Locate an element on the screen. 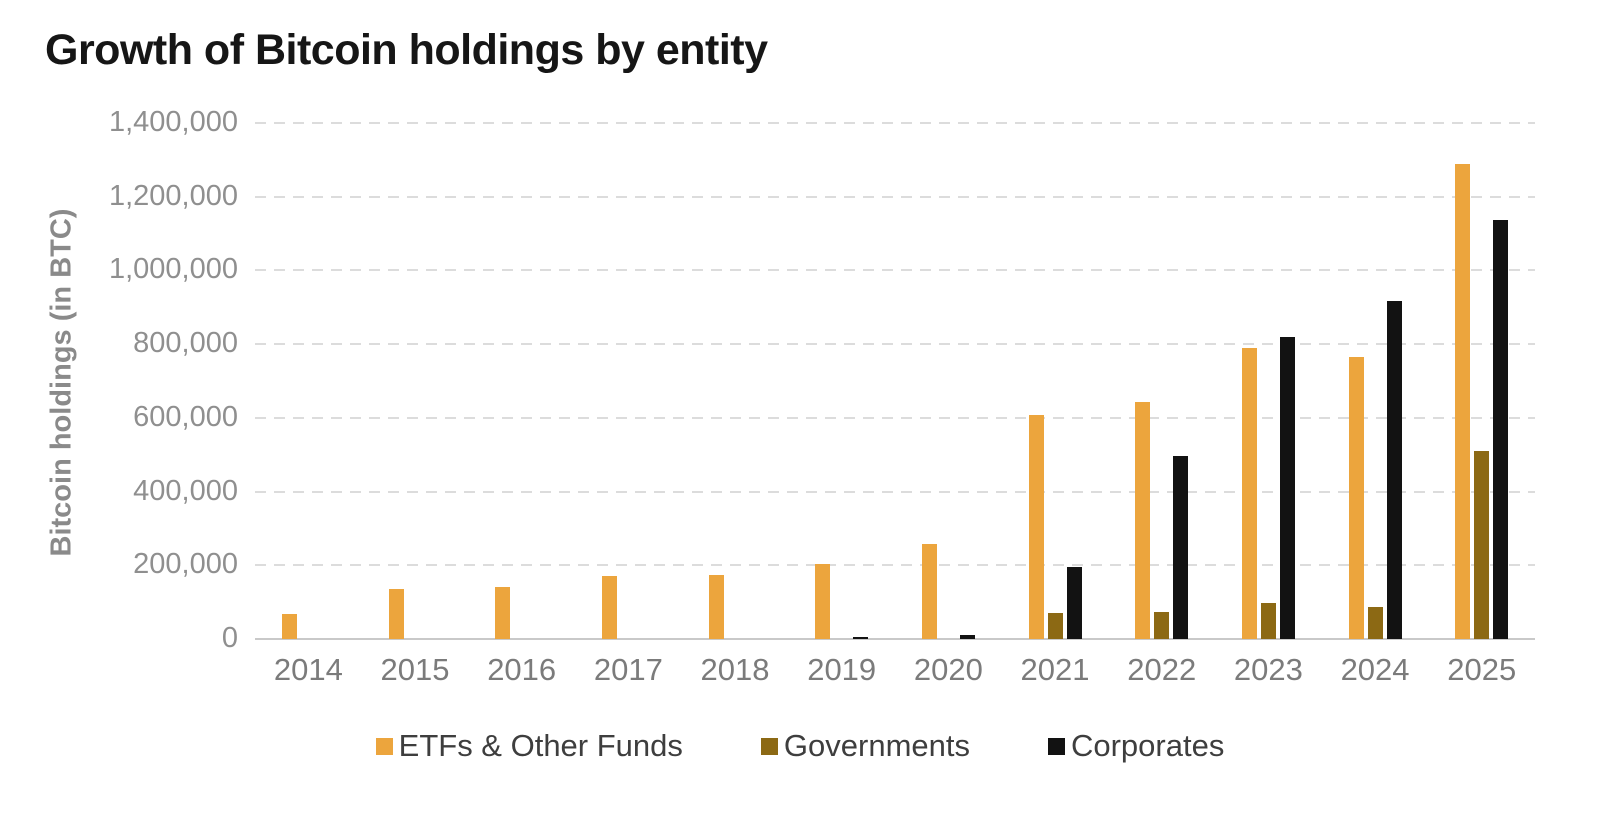 The width and height of the screenshot is (1600, 813). bar-etfs-other-funds-2022 is located at coordinates (1143, 520).